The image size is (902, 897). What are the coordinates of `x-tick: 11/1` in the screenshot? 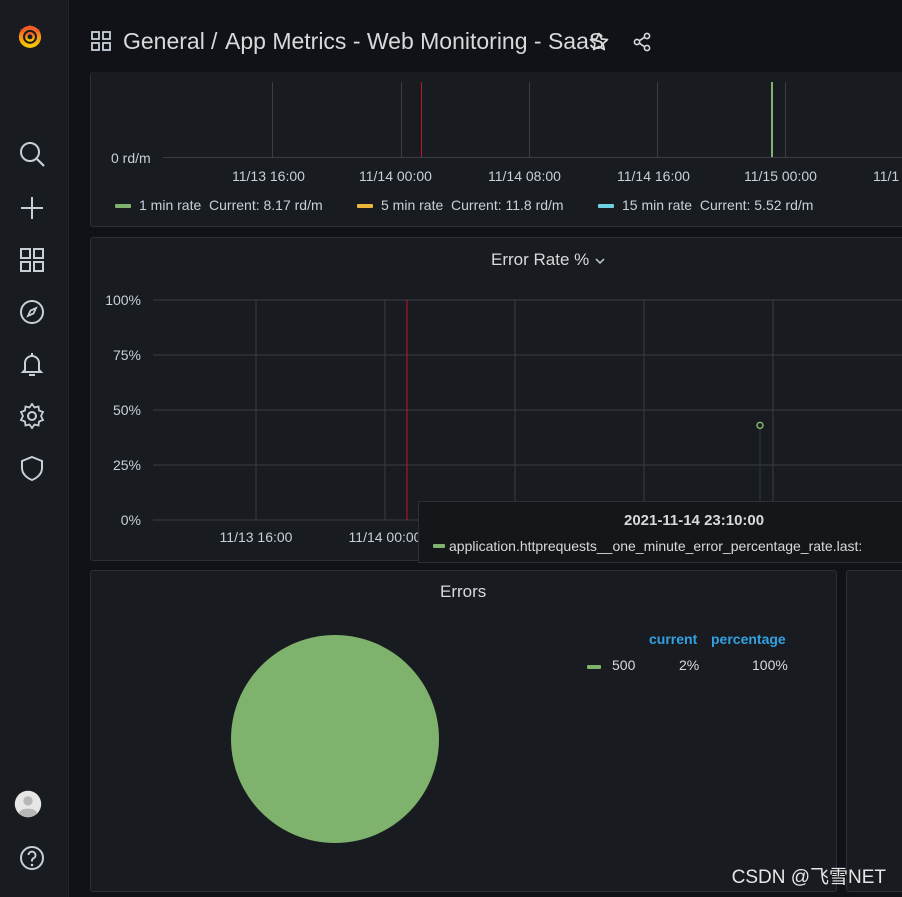 It's located at (886, 176).